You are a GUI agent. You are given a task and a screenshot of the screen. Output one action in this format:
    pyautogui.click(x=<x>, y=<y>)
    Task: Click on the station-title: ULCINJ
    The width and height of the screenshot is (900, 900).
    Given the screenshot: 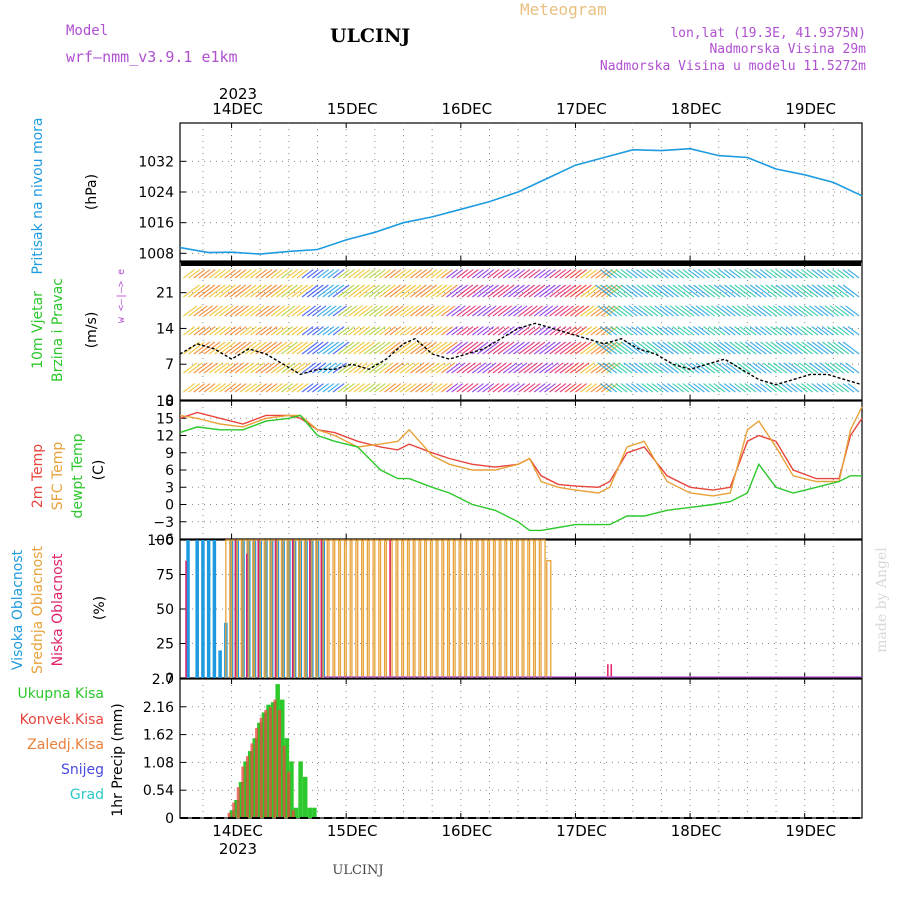 What is the action you would take?
    pyautogui.click(x=370, y=36)
    